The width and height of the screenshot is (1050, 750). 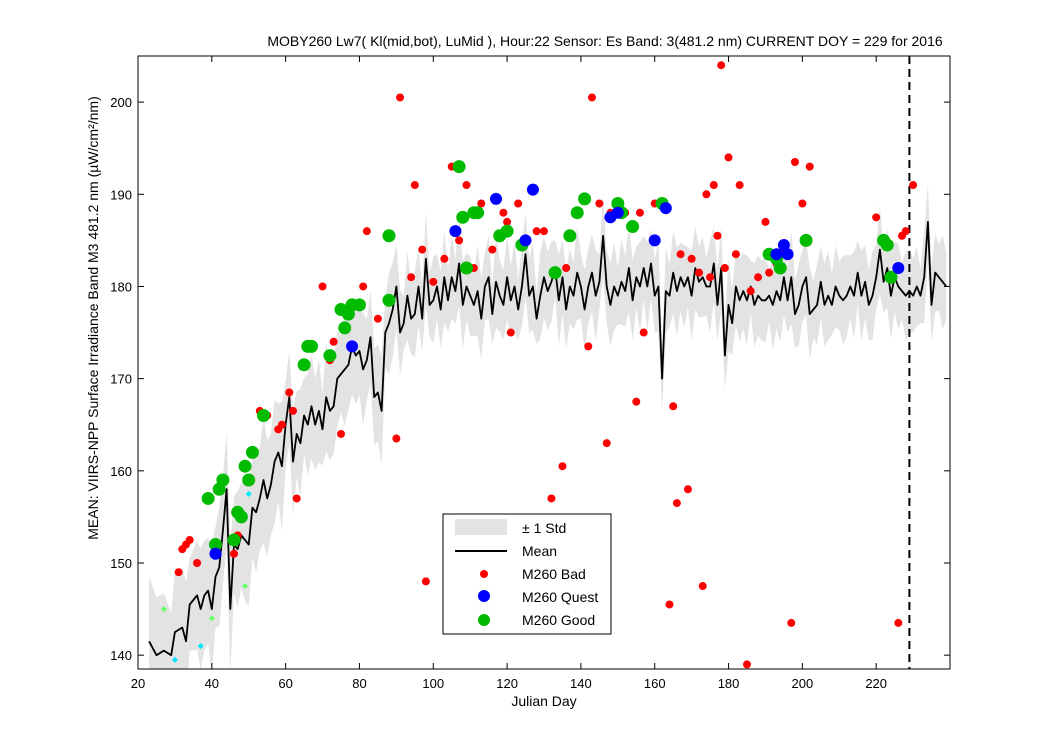 I want to click on y-tick-label: 150, so click(x=121, y=563).